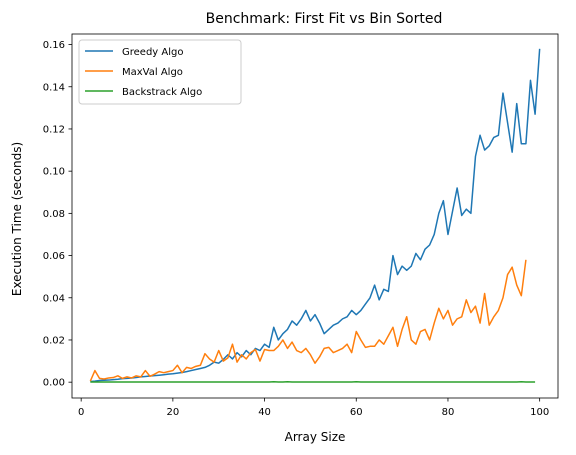 Image resolution: width=576 pixels, height=455 pixels. I want to click on y-tick-label: 0.08, so click(54, 214).